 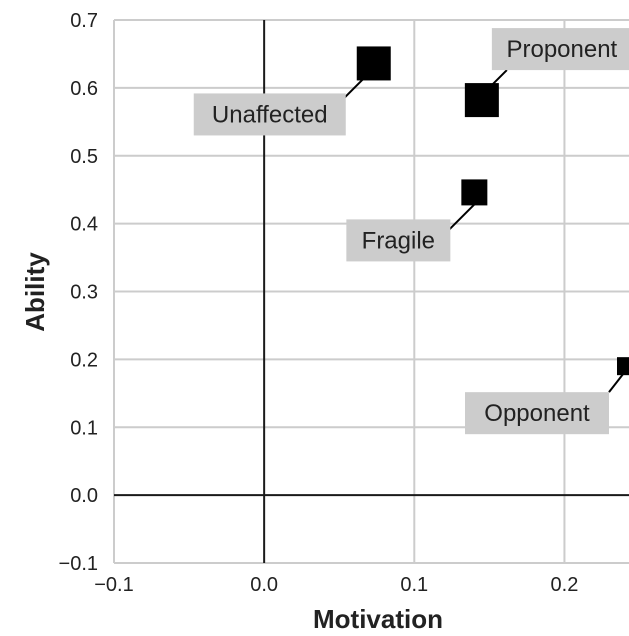 What do you see at coordinates (84, 21) in the screenshot?
I see `y-tick-label: 0.7` at bounding box center [84, 21].